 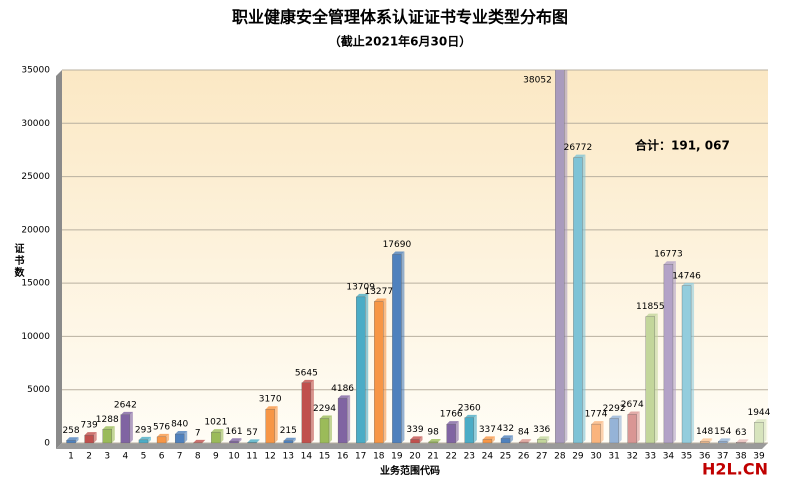 I want to click on value-label: 5645, so click(x=306, y=373).